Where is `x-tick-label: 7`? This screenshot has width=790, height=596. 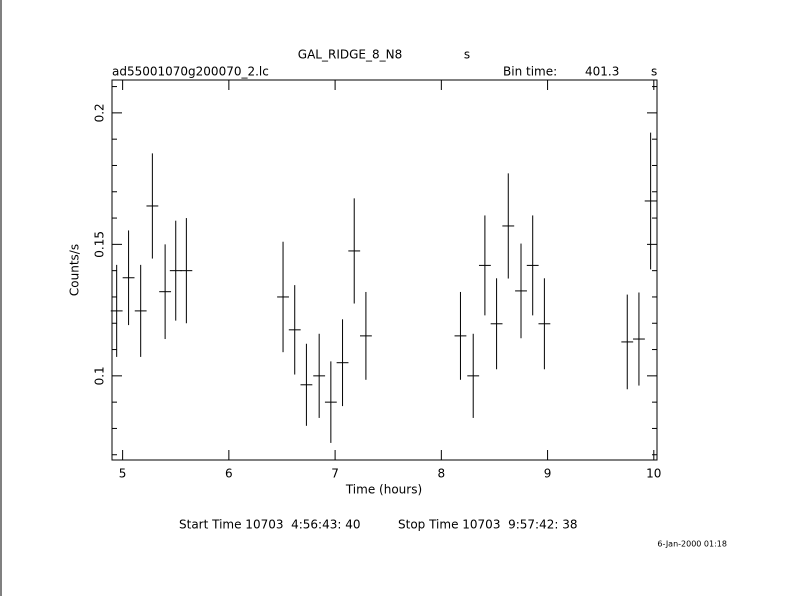
x-tick-label: 7 is located at coordinates (335, 474).